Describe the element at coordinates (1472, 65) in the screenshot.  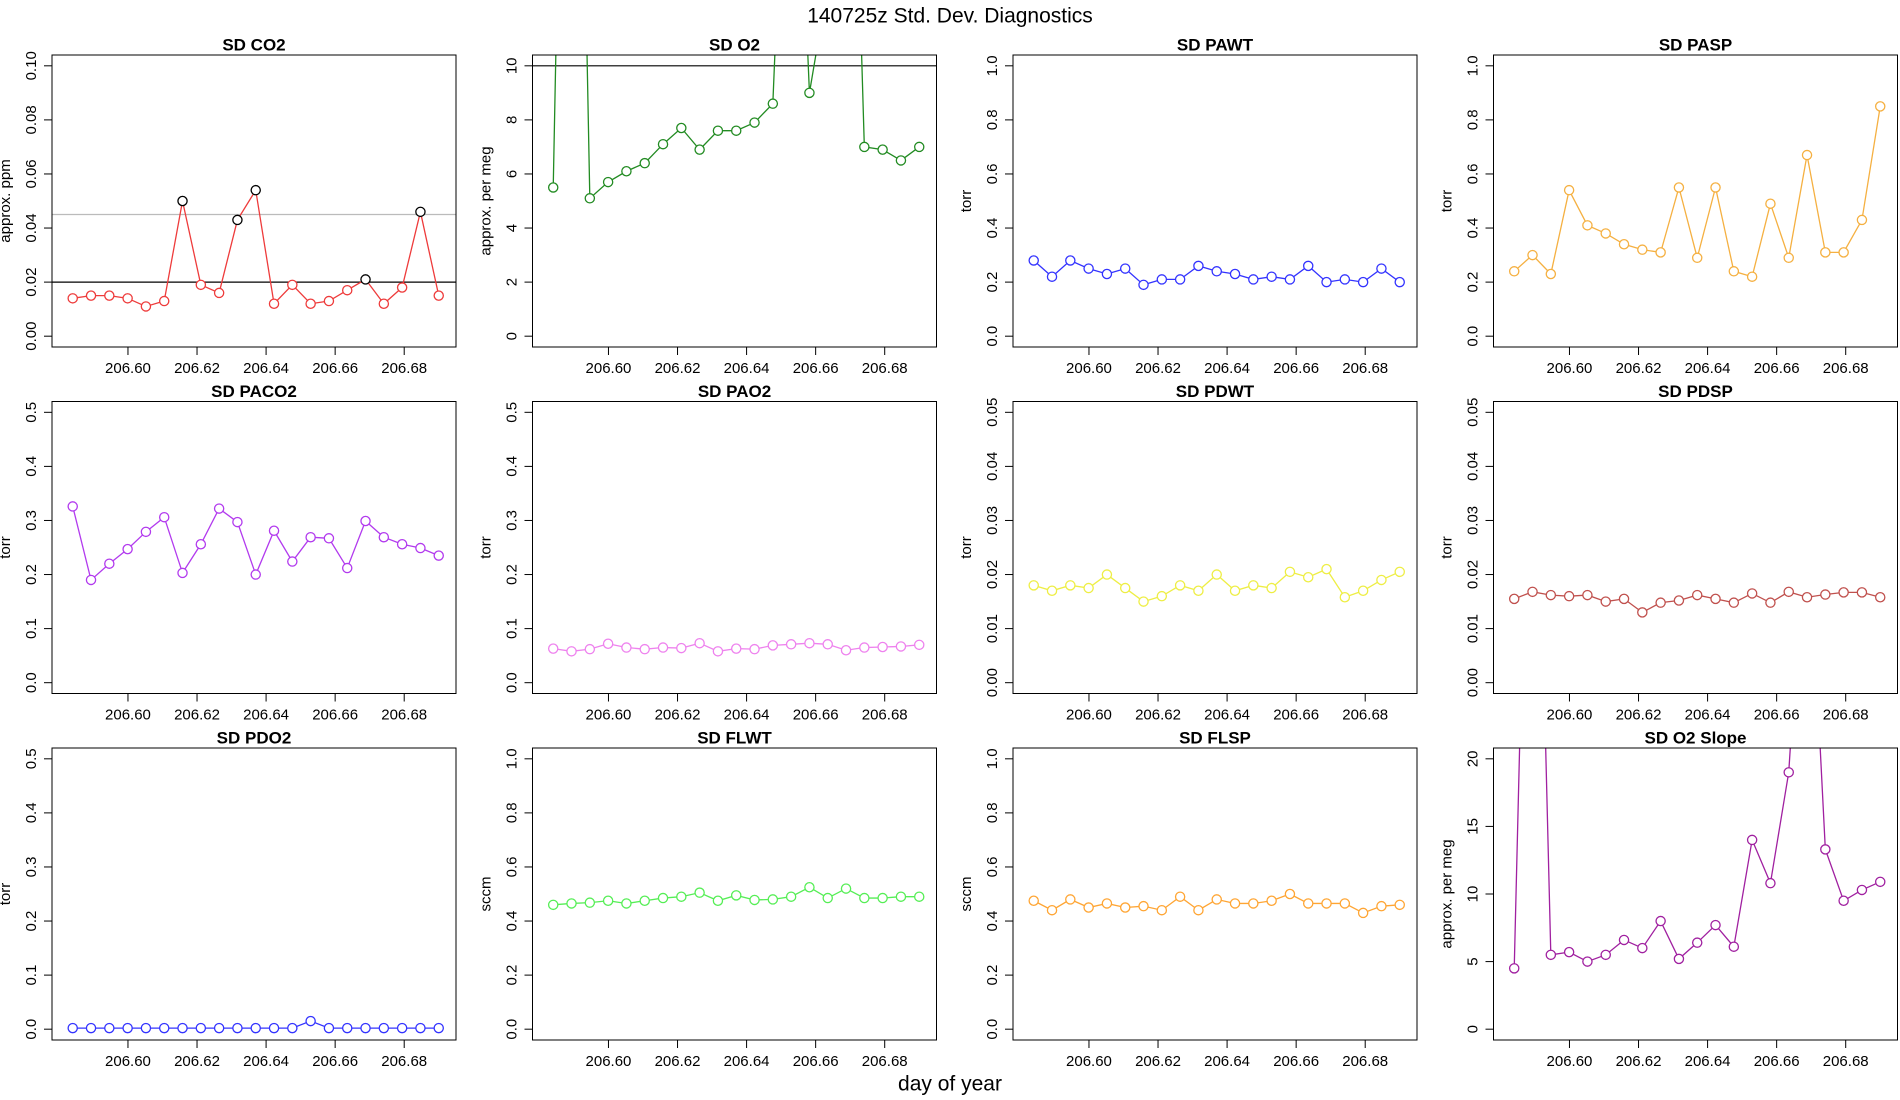
I see `y-tick-label: 1.0` at that location.